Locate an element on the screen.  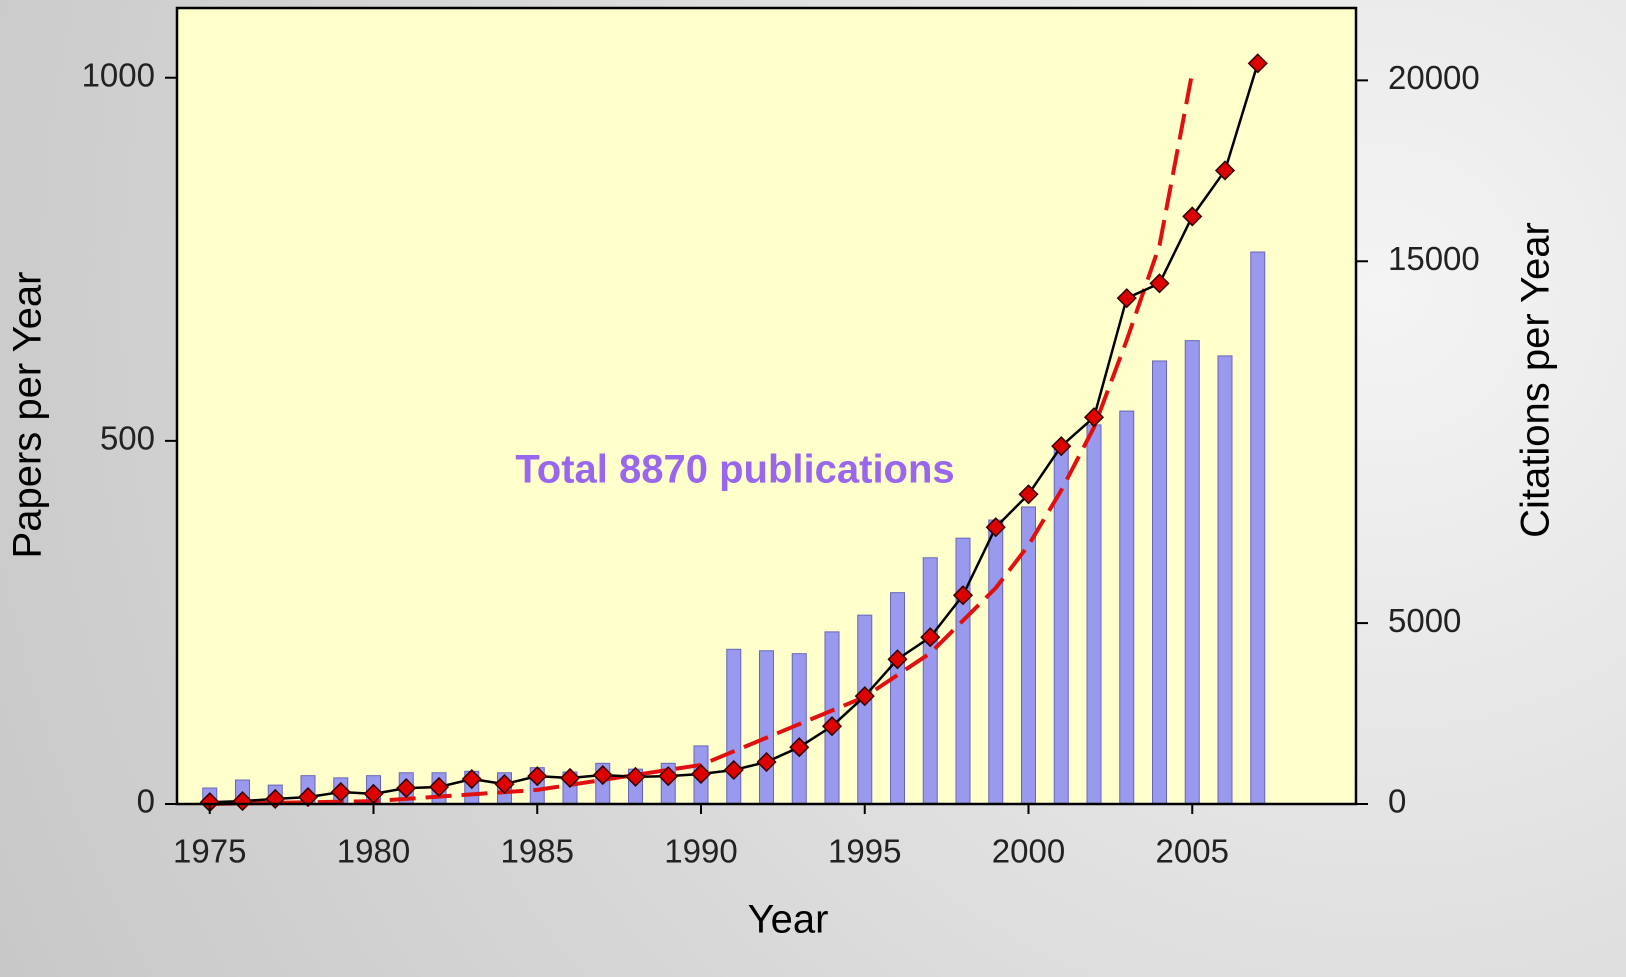
y2-axis-title: Citations per Year is located at coordinates (1536, 380).